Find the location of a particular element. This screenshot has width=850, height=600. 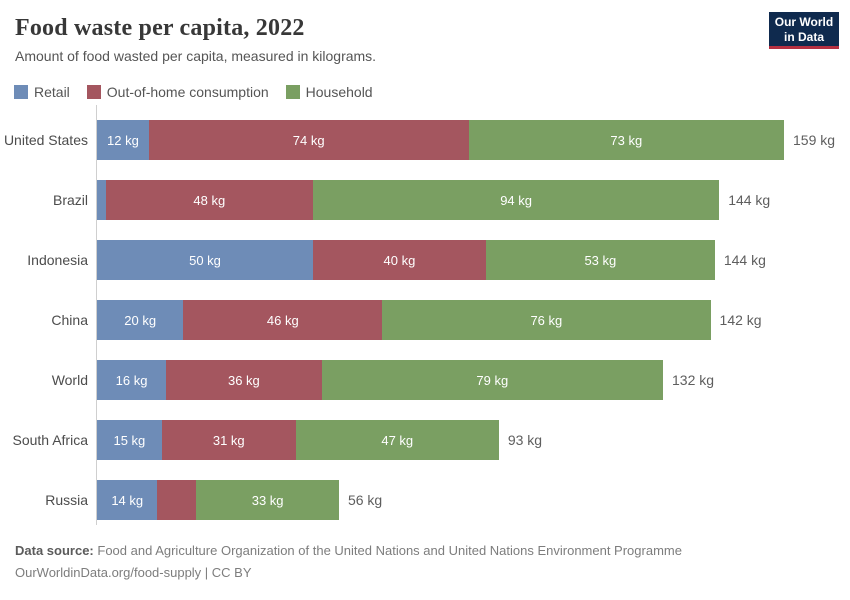

bar-segment: 14 kg is located at coordinates (127, 500).